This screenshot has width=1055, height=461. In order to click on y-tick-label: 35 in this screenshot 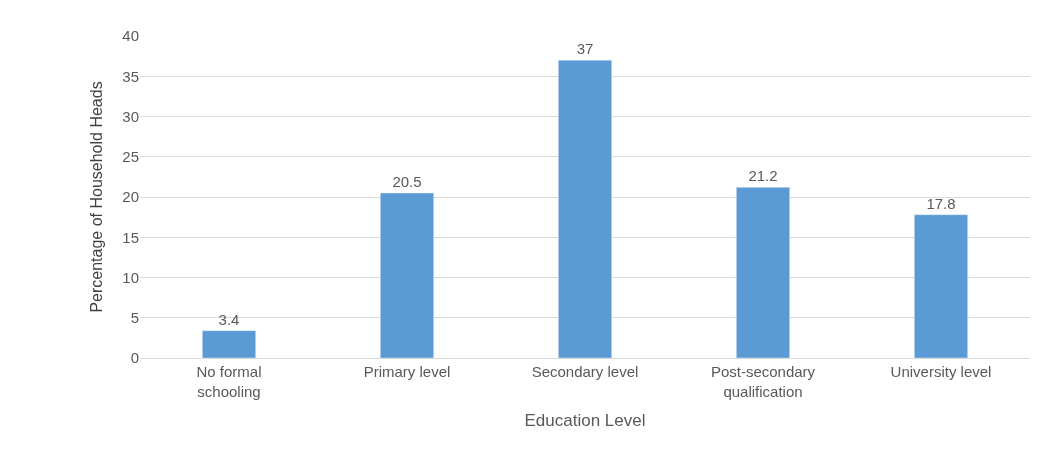, I will do `click(130, 76)`.